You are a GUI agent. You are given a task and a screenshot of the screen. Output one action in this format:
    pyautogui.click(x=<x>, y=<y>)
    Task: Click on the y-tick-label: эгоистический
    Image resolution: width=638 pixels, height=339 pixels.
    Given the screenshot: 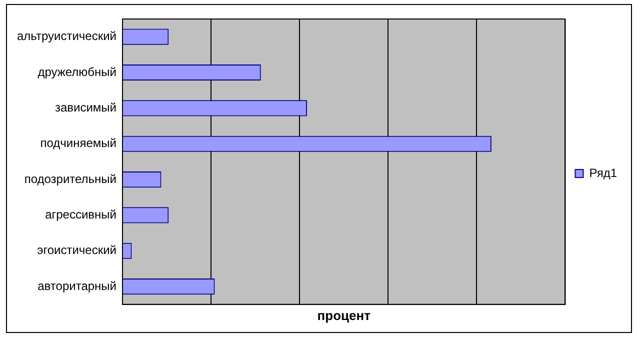 What is the action you would take?
    pyautogui.click(x=77, y=250)
    